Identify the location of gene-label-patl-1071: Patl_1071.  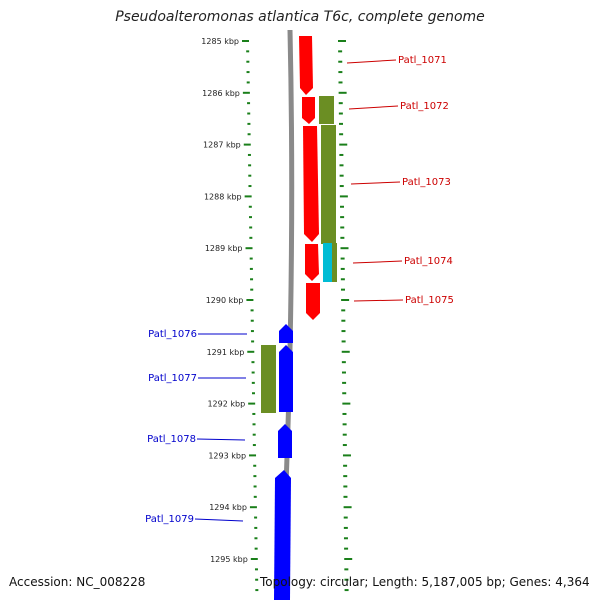
(422, 60).